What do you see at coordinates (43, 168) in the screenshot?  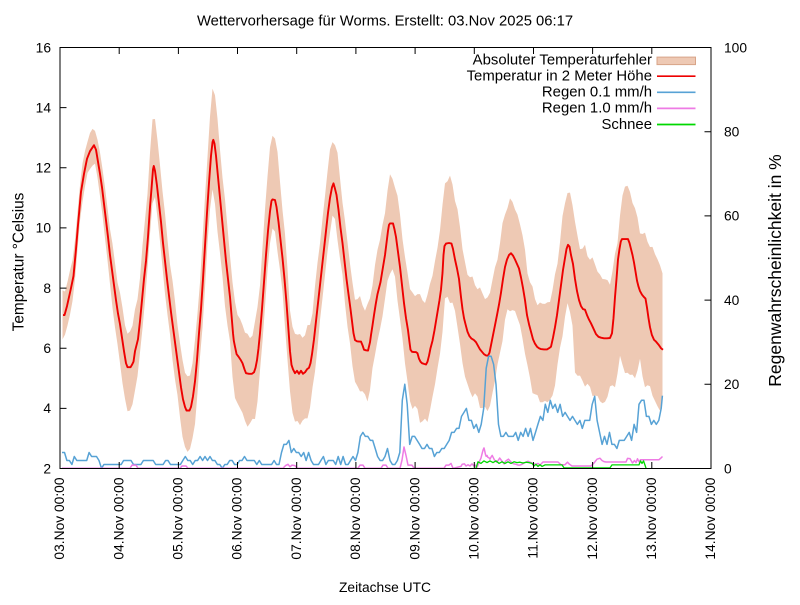 I see `svg-text: 12` at bounding box center [43, 168].